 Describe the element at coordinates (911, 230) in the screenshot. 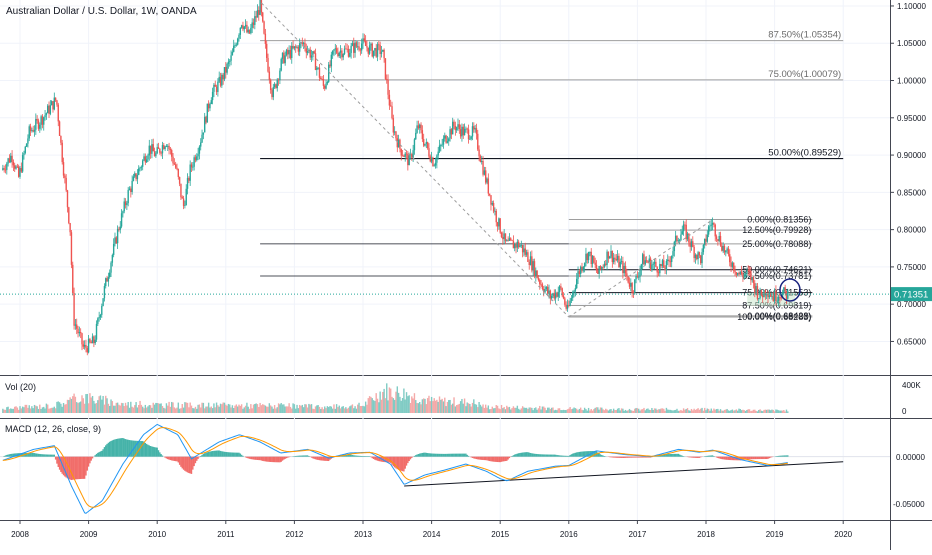

I see `price-tick-label: 0.80000` at that location.